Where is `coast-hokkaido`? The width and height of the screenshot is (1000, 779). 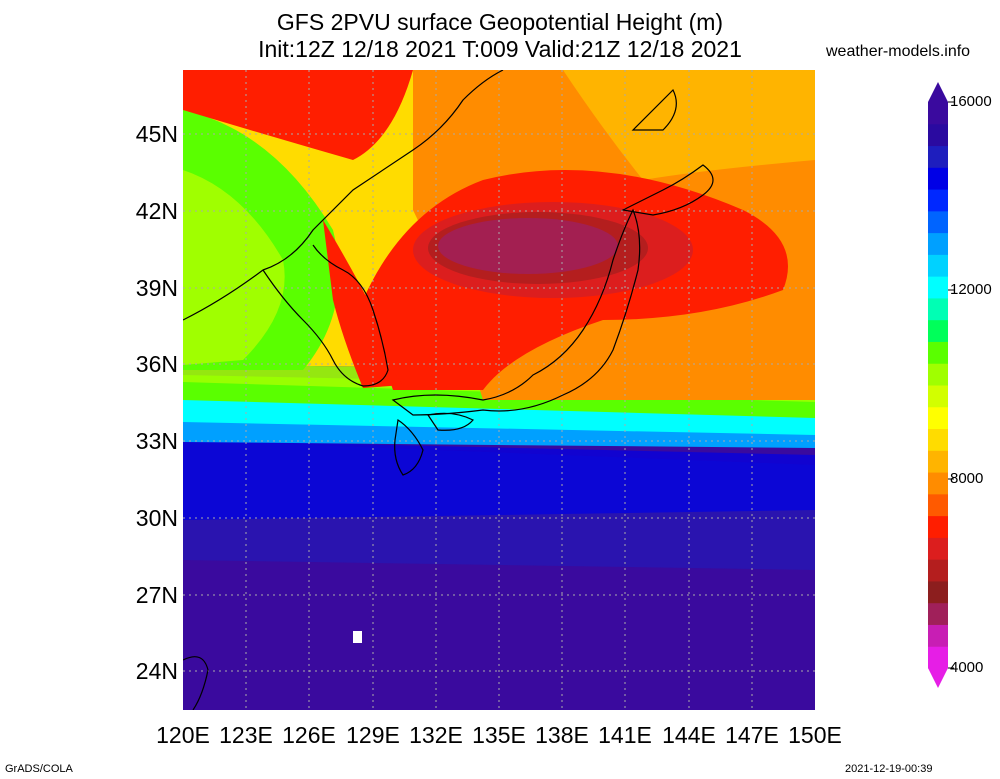
coast-hokkaido is located at coordinates (667, 190).